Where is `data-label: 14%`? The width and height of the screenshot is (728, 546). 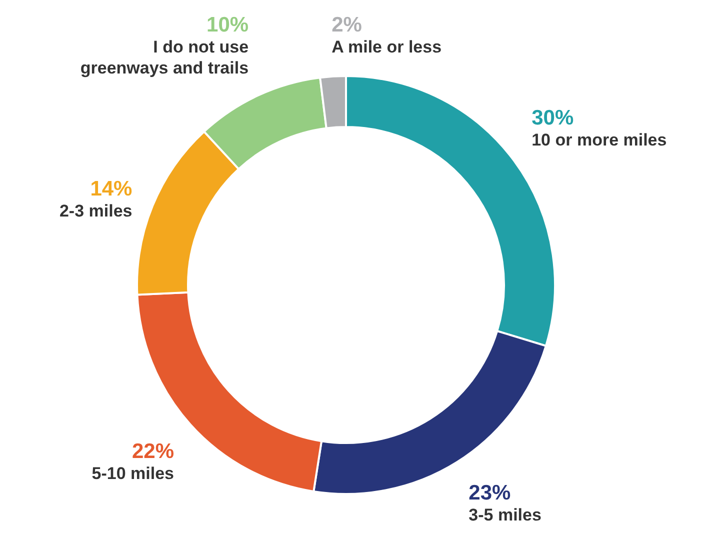 data-label: 14% is located at coordinates (111, 188).